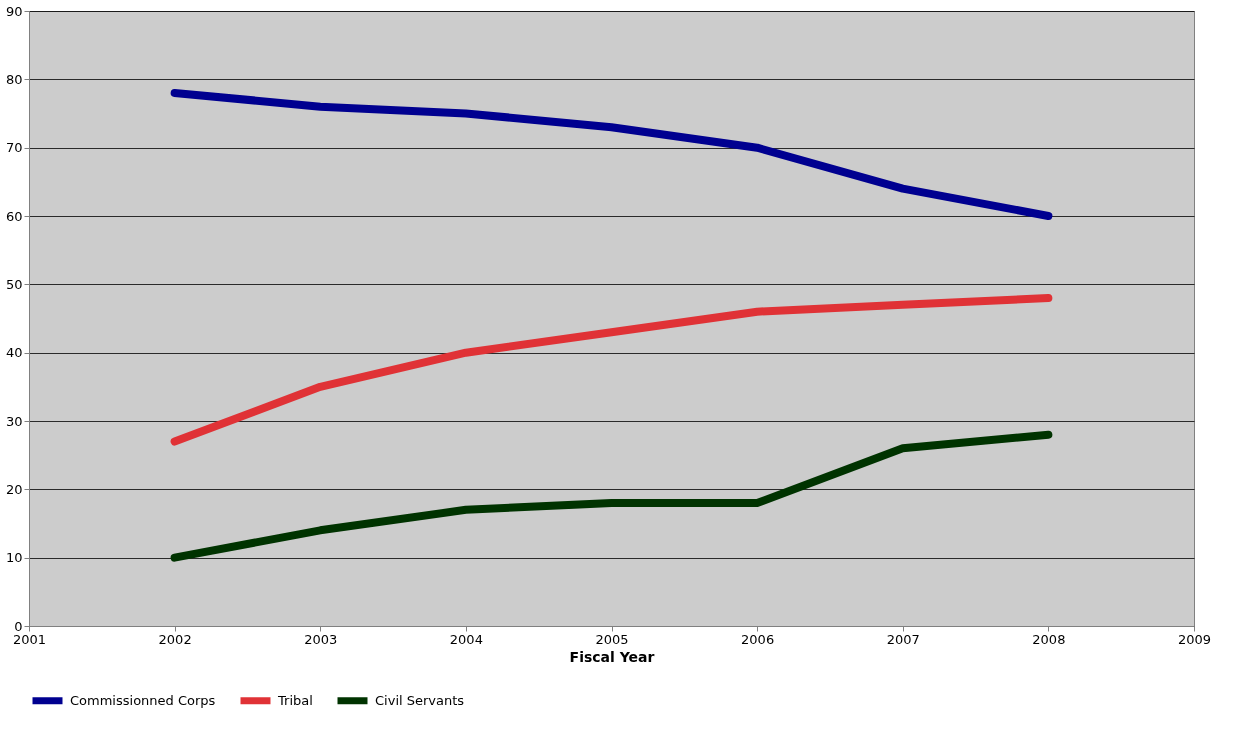 The height and width of the screenshot is (744, 1257). I want to click on y-tick-label: 40, so click(14, 353).